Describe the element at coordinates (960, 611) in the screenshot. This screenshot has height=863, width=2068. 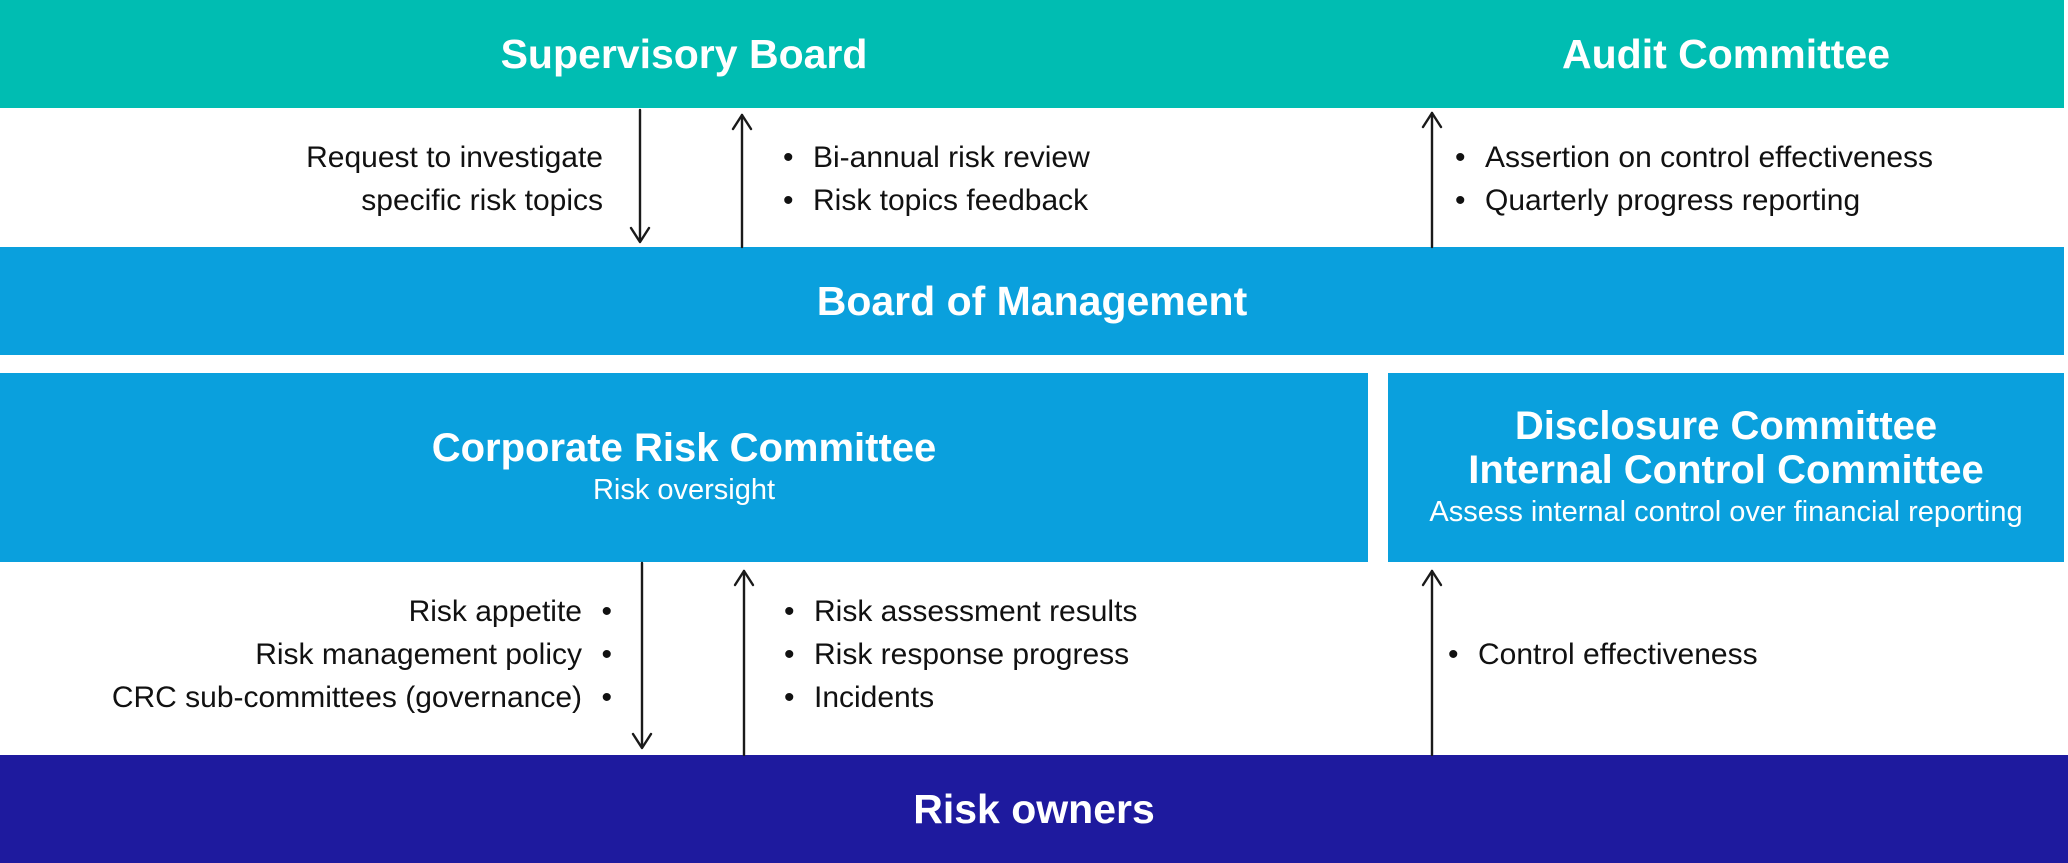
I see `list-item: • Risk assessment results` at that location.